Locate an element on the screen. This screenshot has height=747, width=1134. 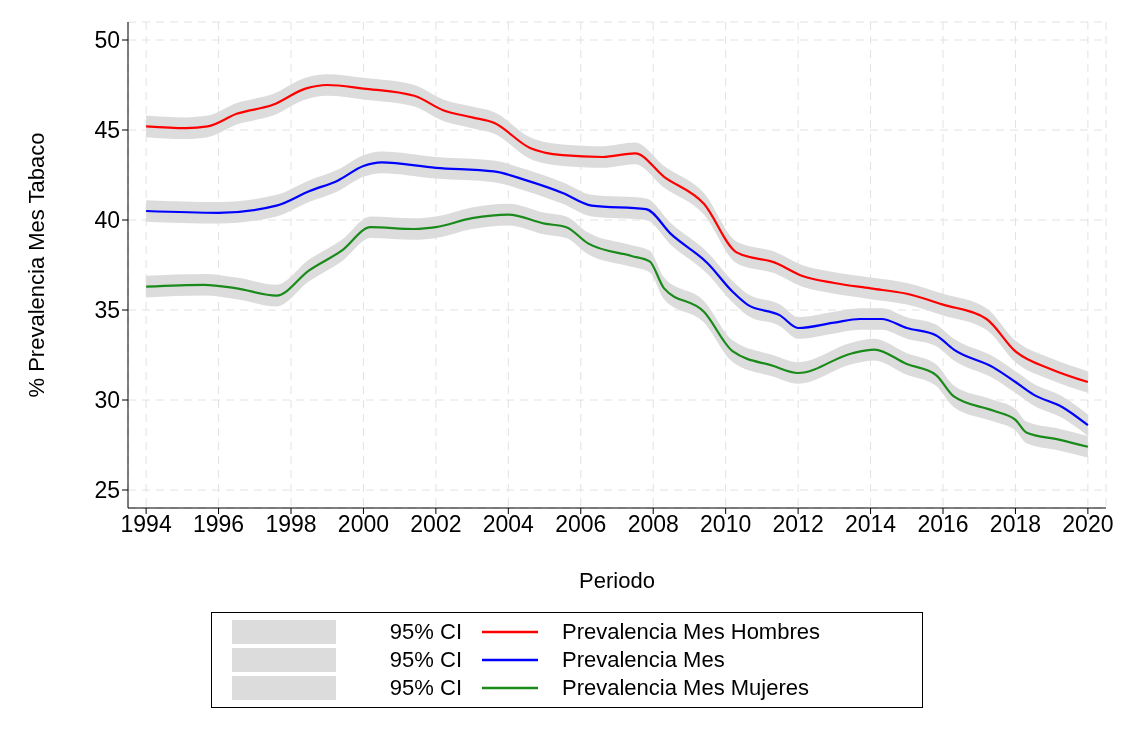
x-tick-label: 2002 is located at coordinates (436, 524).